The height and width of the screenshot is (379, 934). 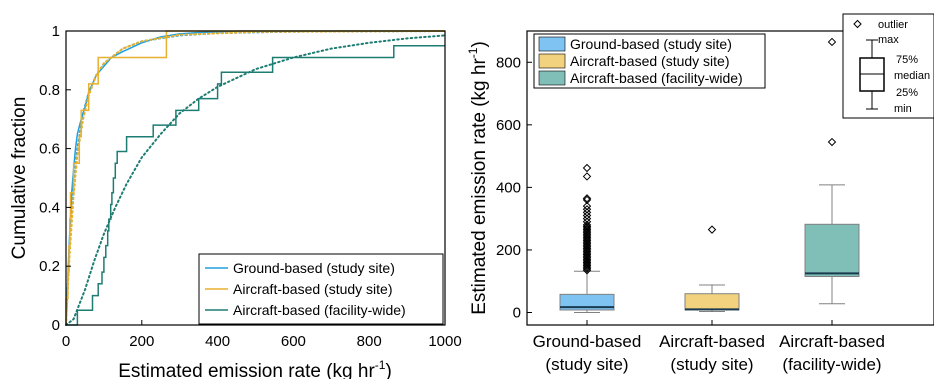 What do you see at coordinates (56, 31) in the screenshot?
I see `cdf-y-tick-label: 1` at bounding box center [56, 31].